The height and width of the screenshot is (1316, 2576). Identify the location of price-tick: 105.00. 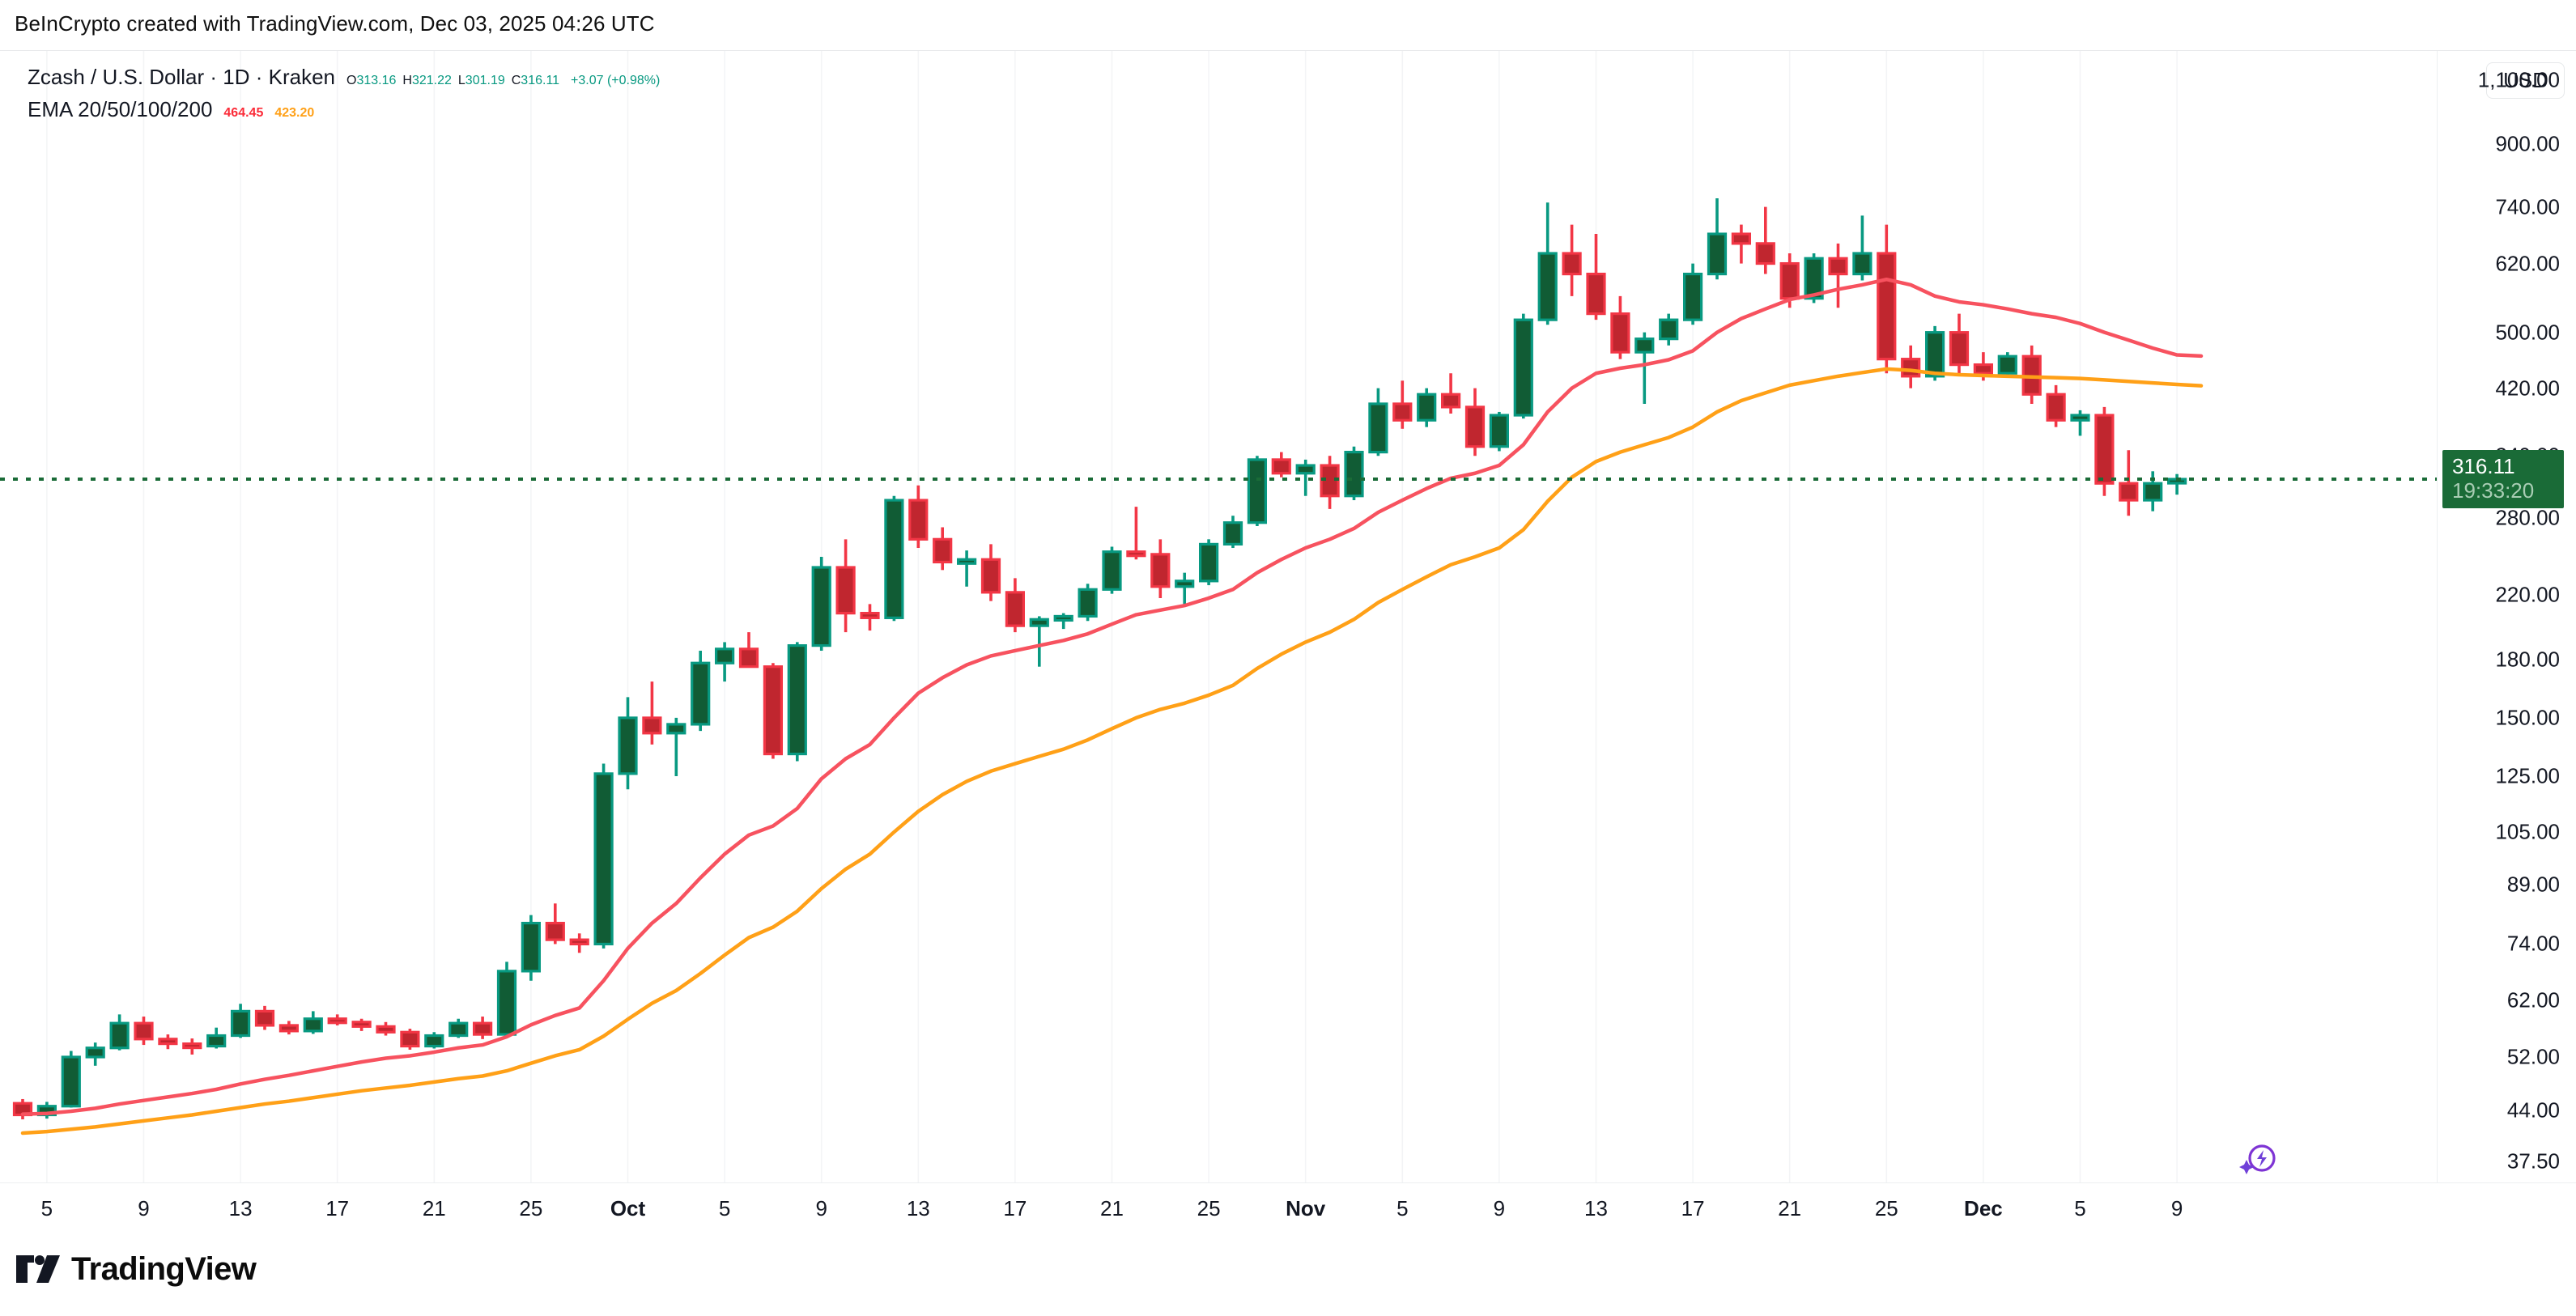
(2527, 831).